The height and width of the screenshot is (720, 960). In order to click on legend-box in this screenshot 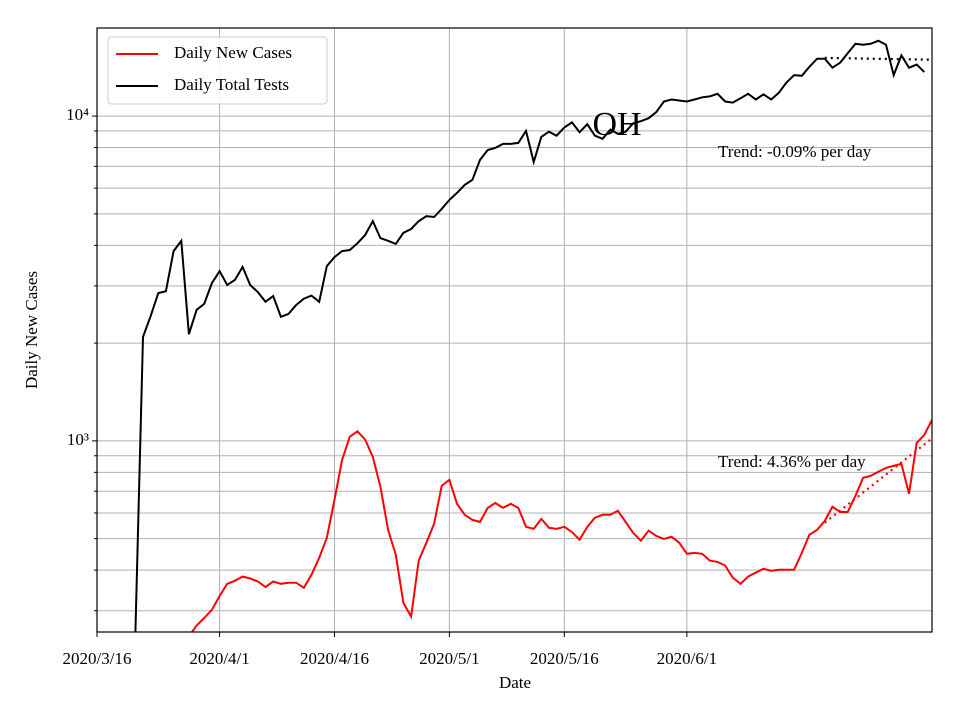, I will do `click(217, 70)`.